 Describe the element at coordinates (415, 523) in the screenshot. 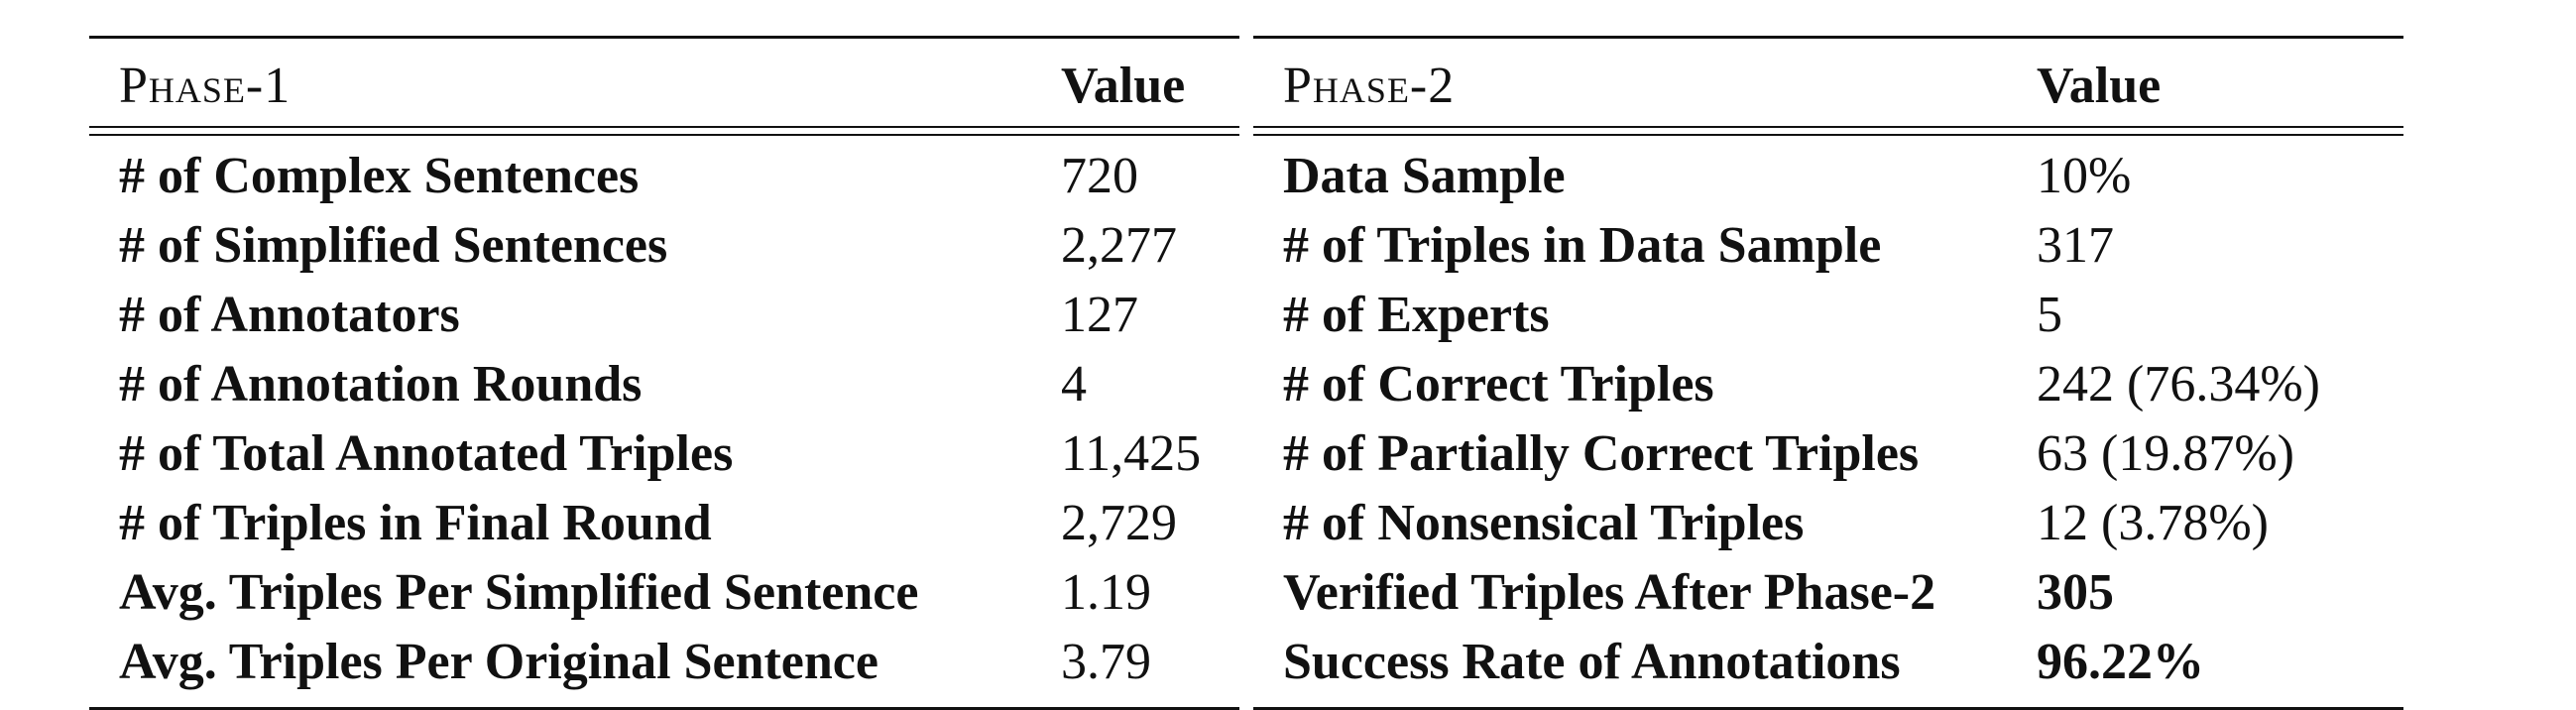

I see `metric-label: # of Triples in Final Round` at that location.